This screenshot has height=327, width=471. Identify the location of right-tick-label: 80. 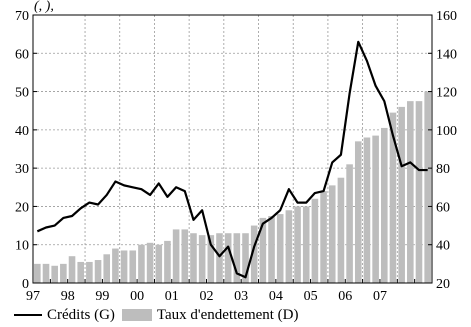
(443, 169).